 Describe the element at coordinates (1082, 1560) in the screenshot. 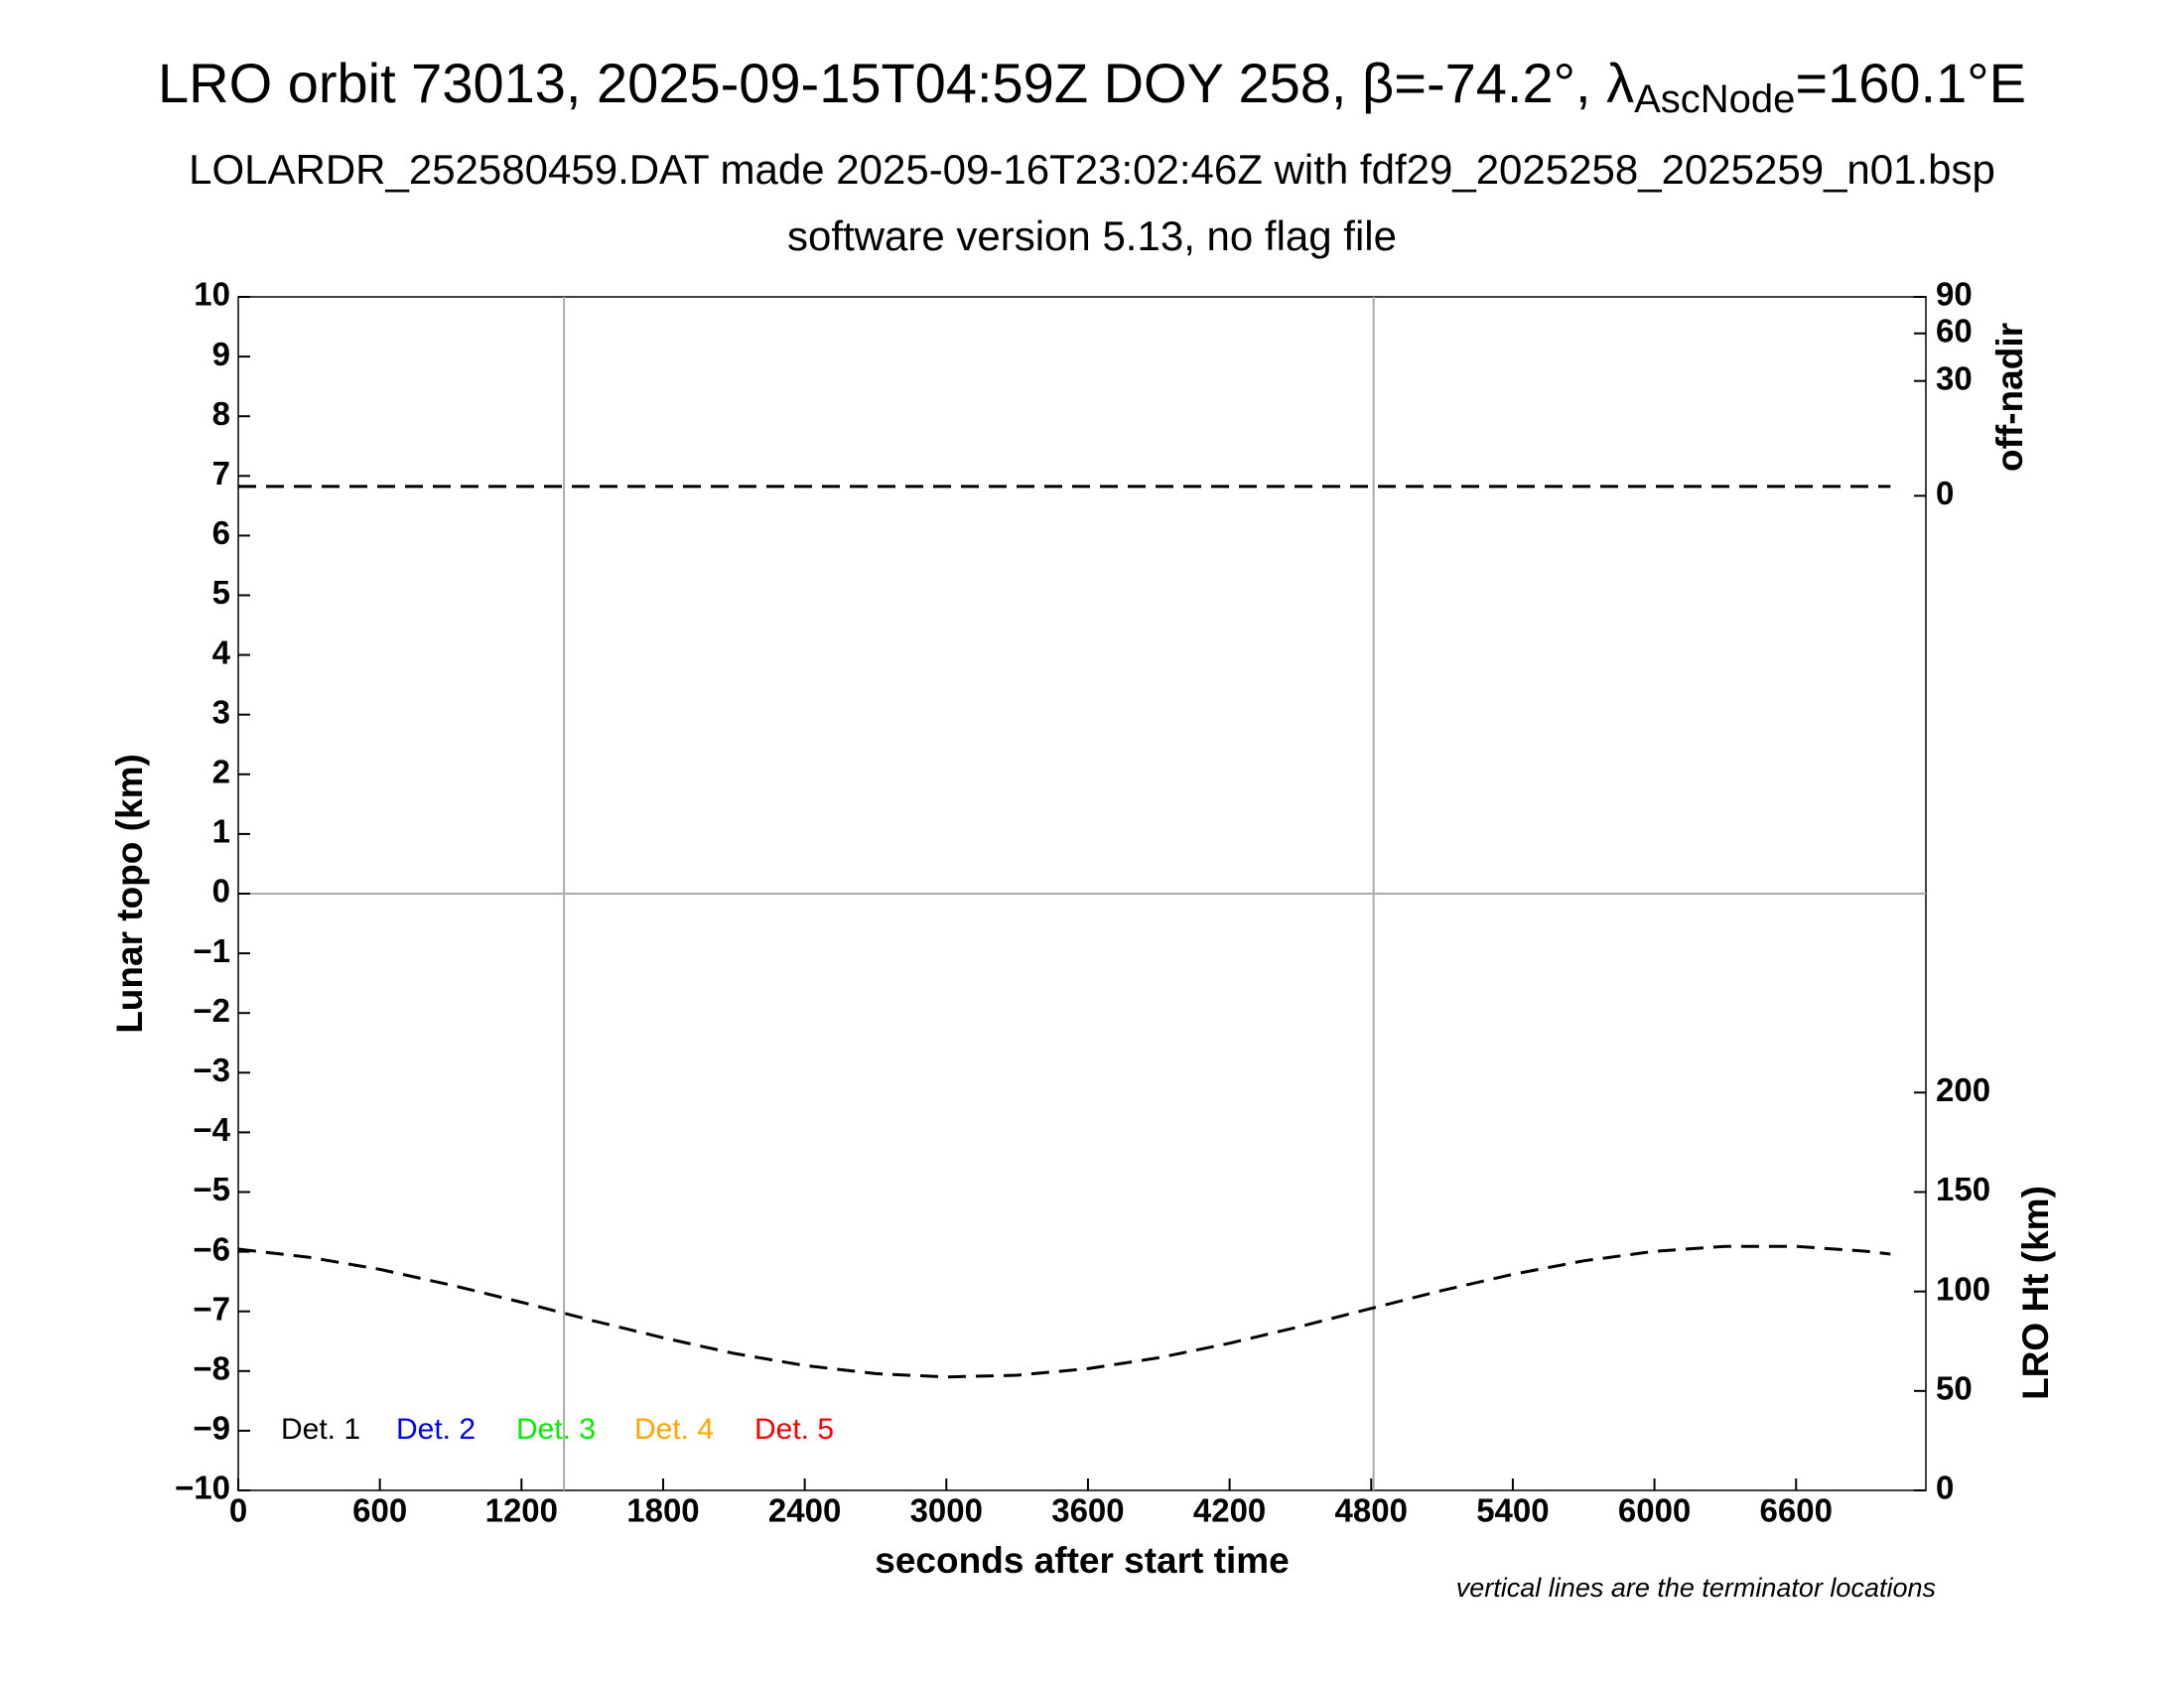

I see `x-axis-label: seconds after start time` at that location.